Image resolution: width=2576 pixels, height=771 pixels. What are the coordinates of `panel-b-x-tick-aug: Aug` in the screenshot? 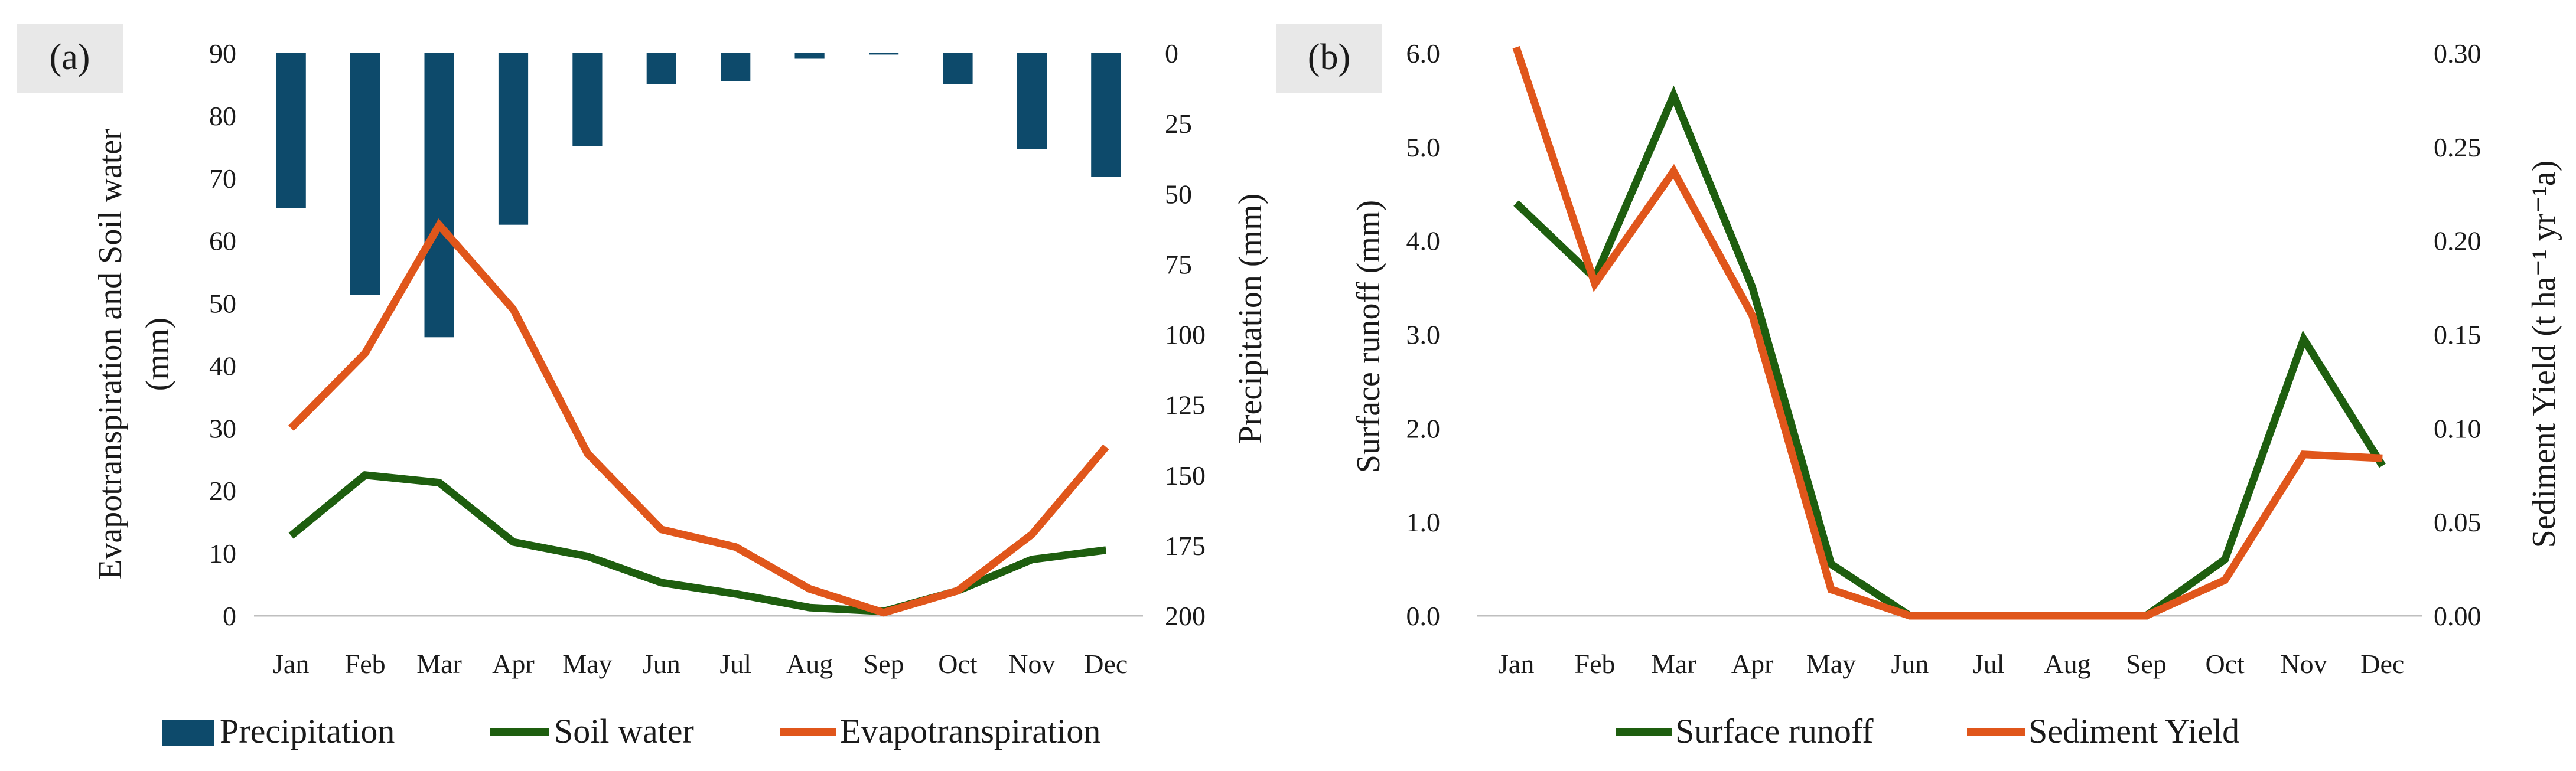 It's located at (2067, 664).